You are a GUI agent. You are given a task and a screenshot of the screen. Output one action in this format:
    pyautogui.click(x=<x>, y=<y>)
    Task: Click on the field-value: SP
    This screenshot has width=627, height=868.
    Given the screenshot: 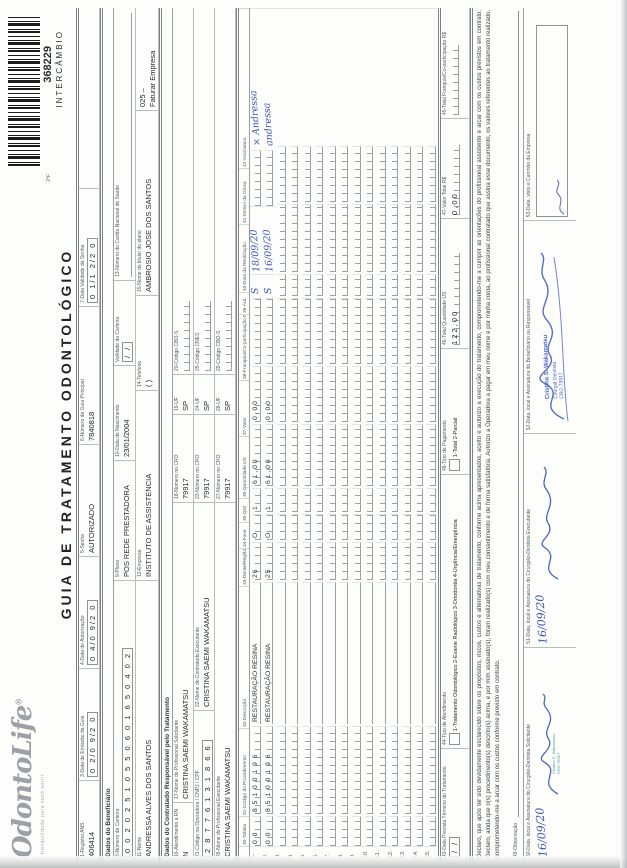 What is the action you would take?
    pyautogui.click(x=185, y=405)
    